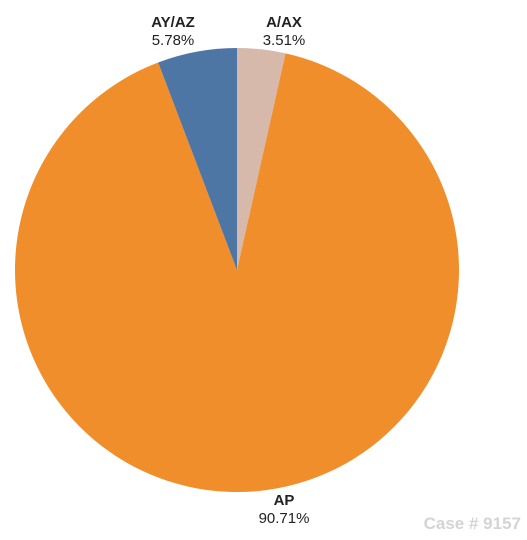  Describe the element at coordinates (173, 40) in the screenshot. I see `slice-percent-ay-az: 5.78%` at that location.